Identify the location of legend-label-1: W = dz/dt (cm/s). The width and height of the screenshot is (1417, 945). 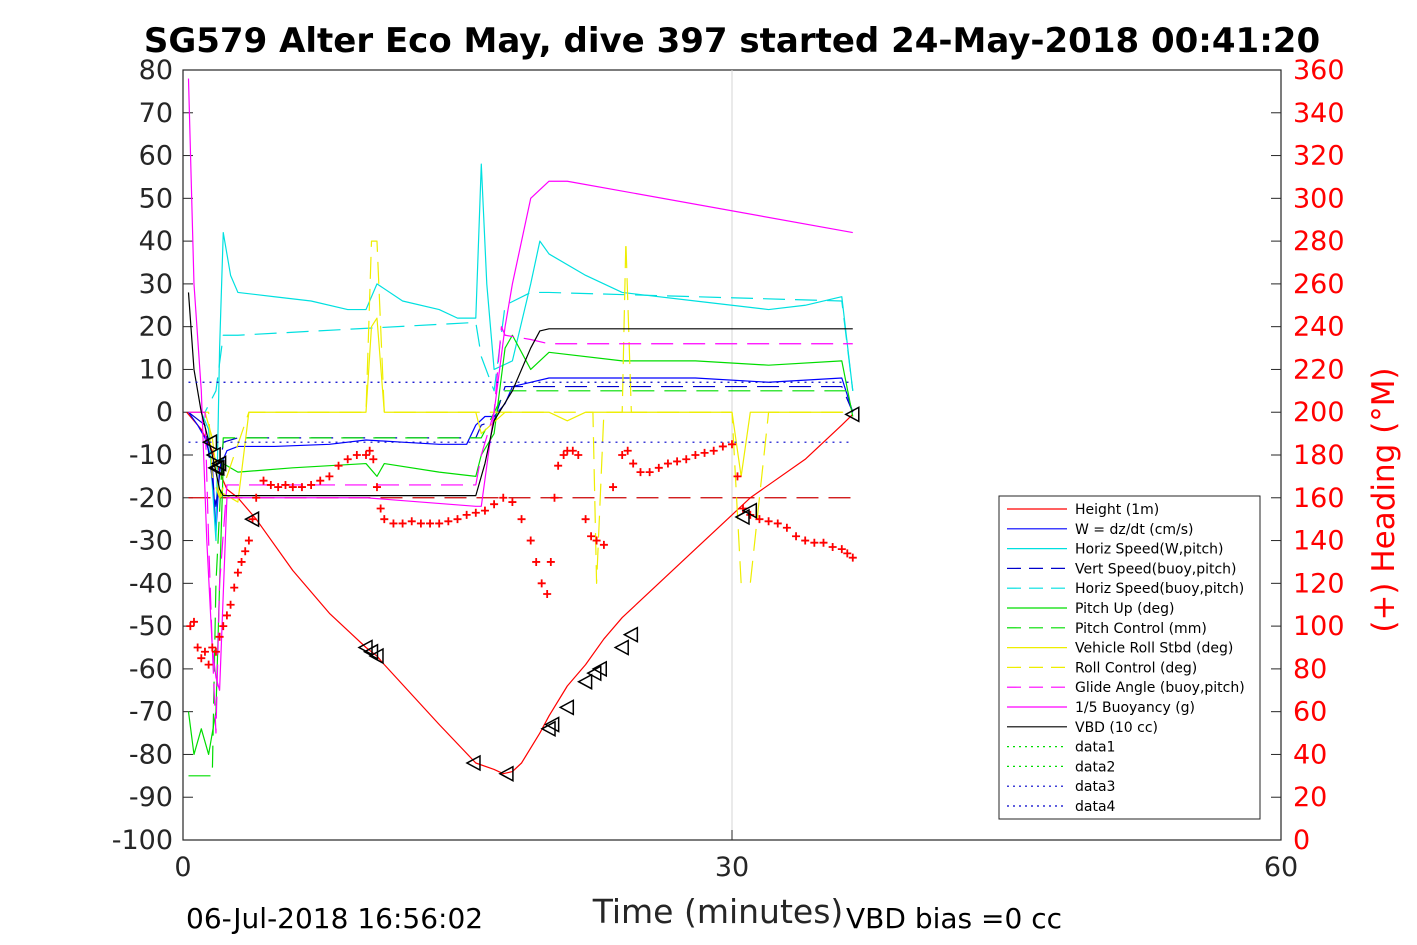
(1134, 530).